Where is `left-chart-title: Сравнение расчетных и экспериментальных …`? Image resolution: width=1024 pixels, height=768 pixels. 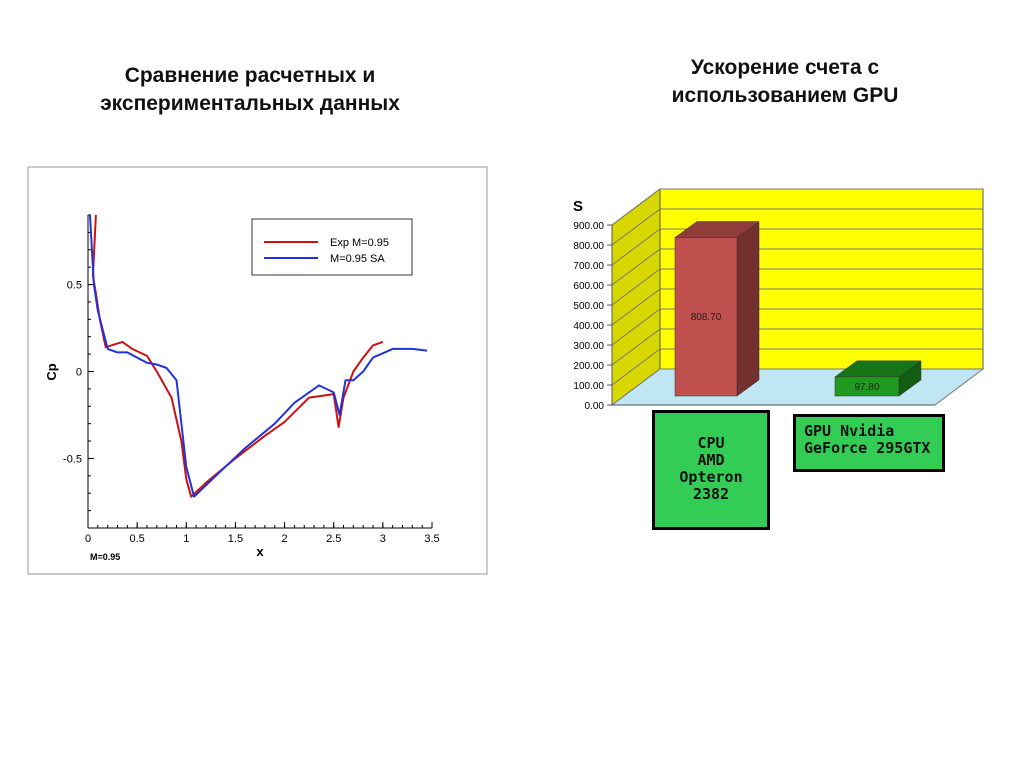 left-chart-title: Сравнение расчетных и экспериментальных … is located at coordinates (250, 90).